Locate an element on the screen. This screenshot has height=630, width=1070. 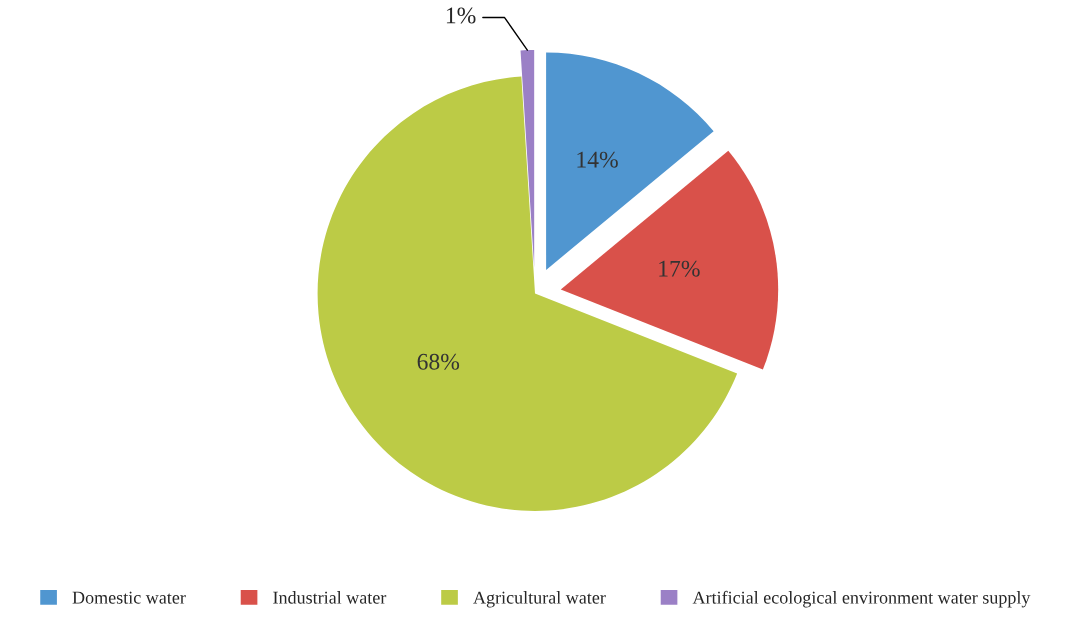
data-label: 1% is located at coordinates (461, 15).